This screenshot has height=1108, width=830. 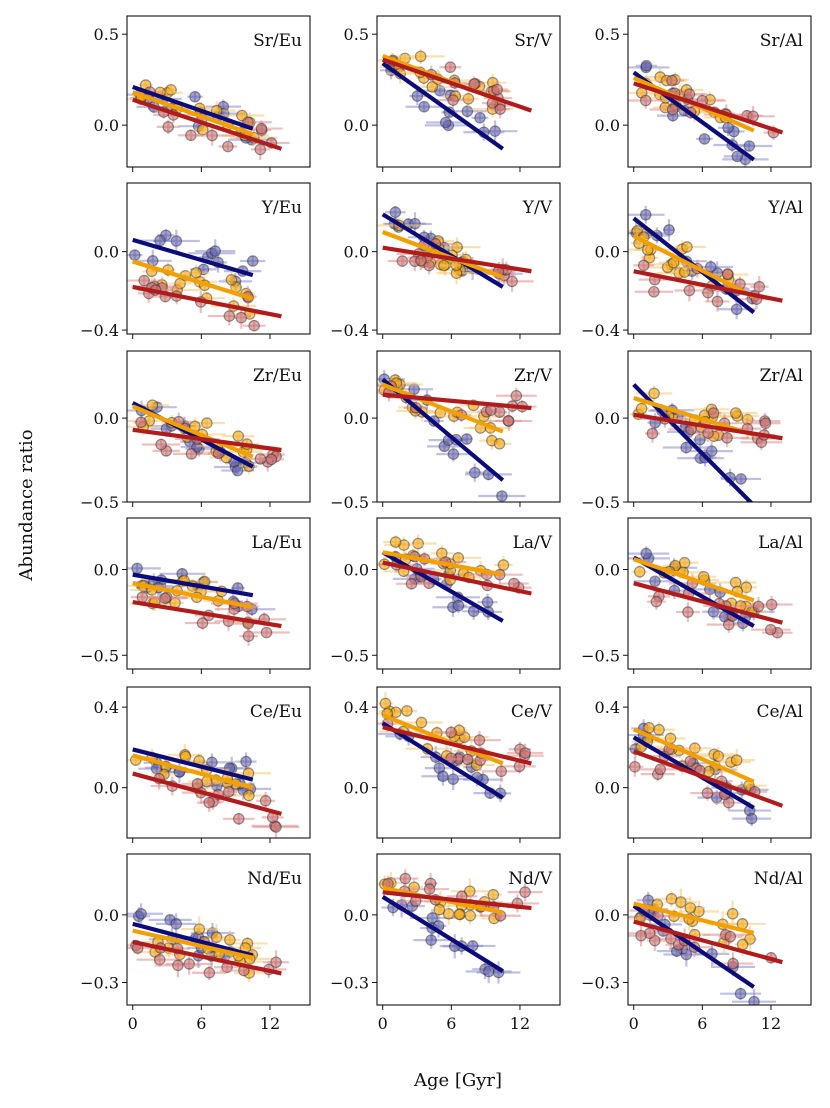 What do you see at coordinates (457, 1080) in the screenshot?
I see `x-axis-title: Age [Gyr]` at bounding box center [457, 1080].